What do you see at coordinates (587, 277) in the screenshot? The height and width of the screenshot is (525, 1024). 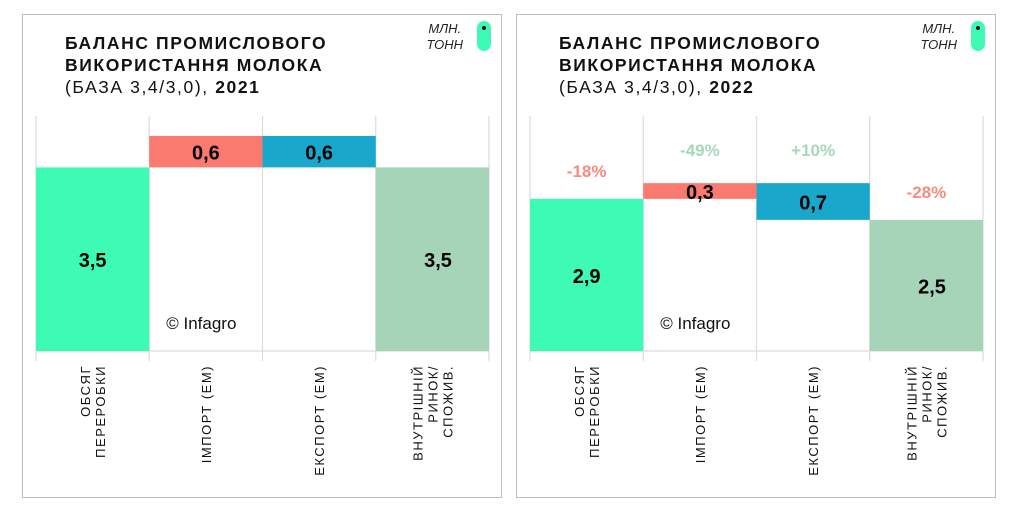 I see `data-label: 2,9` at bounding box center [587, 277].